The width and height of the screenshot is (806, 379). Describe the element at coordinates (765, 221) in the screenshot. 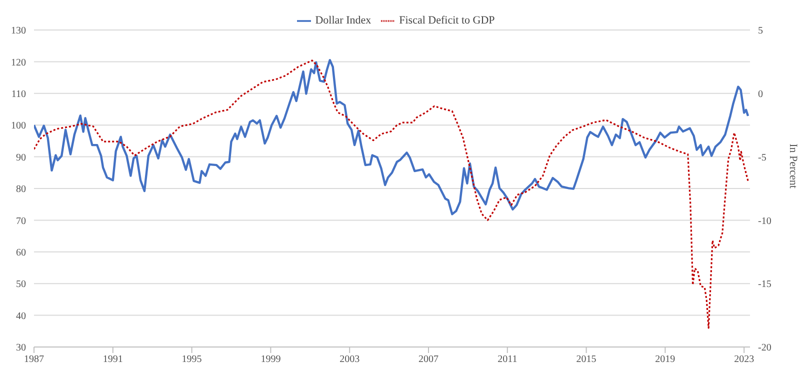

I see `y2-tick-label: -10` at that location.